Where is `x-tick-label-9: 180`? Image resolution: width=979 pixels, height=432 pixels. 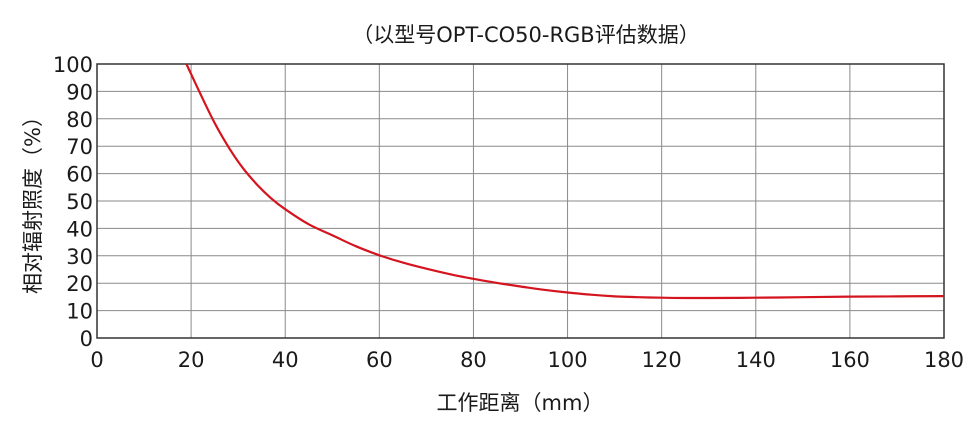 x-tick-label-9: 180 is located at coordinates (944, 360).